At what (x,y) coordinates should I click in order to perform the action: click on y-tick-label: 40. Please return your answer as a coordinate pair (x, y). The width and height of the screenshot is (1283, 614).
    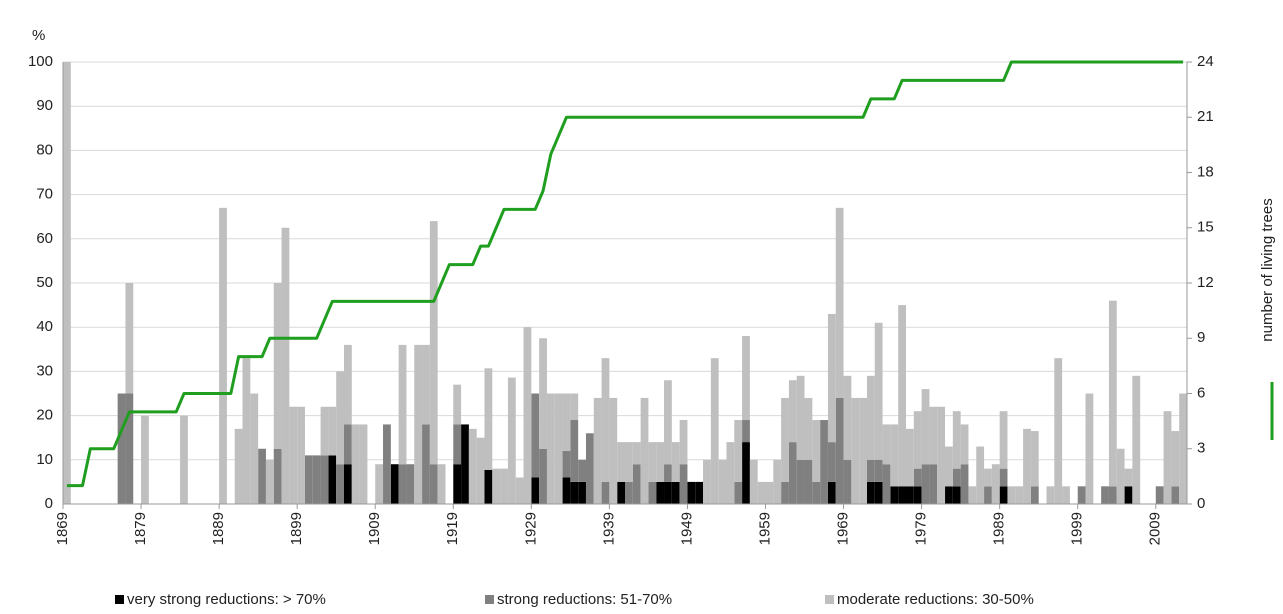
    Looking at the image, I should click on (44, 326).